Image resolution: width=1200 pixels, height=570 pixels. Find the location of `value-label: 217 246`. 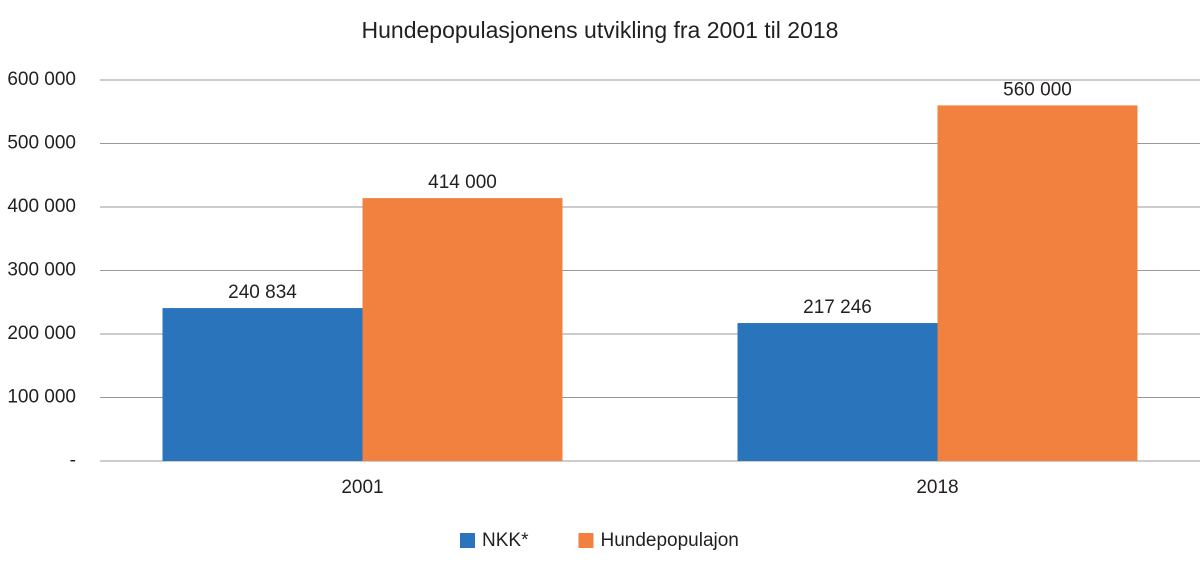

value-label: 217 246 is located at coordinates (837, 307).